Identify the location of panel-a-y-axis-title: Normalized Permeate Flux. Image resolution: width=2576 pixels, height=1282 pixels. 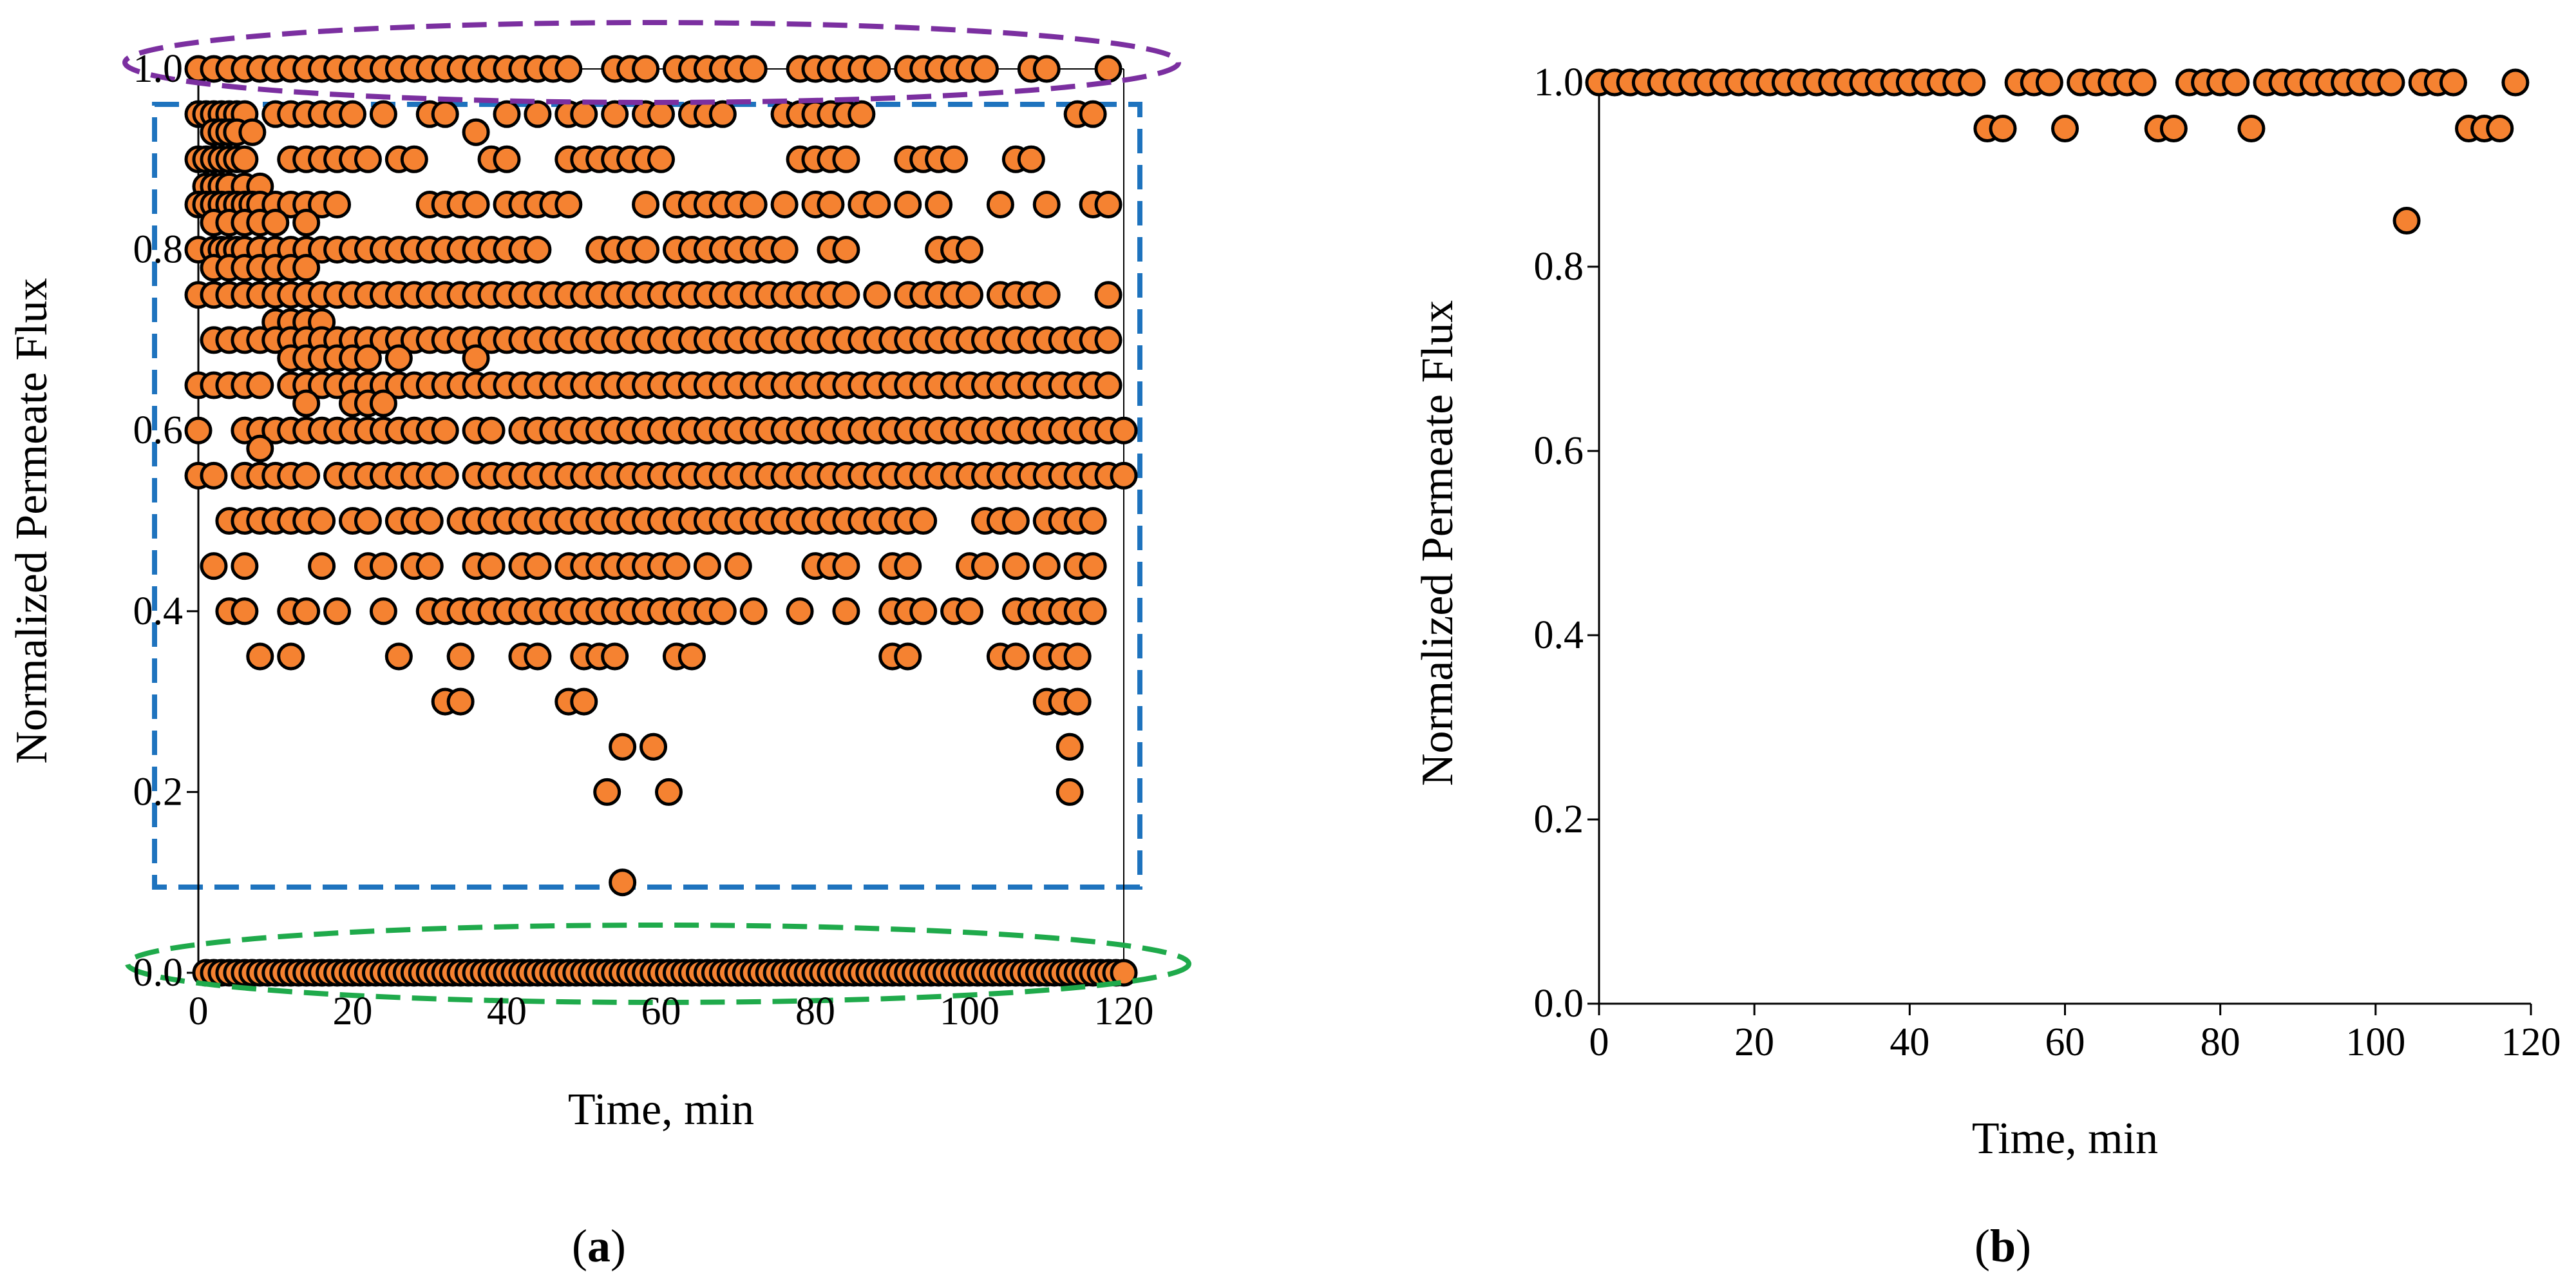
(32, 520).